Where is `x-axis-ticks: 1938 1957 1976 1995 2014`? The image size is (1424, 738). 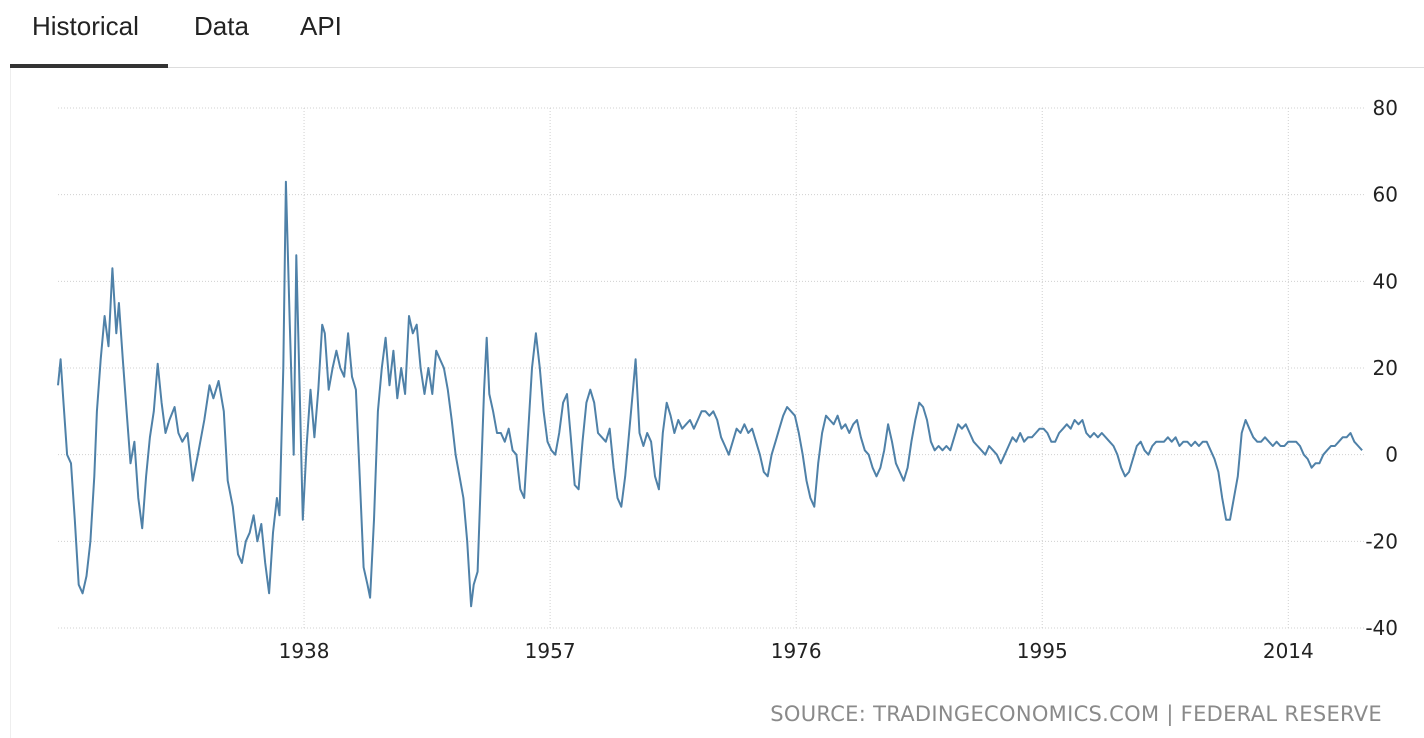
x-axis-ticks: 1938 1957 1976 1995 2014 is located at coordinates (796, 651).